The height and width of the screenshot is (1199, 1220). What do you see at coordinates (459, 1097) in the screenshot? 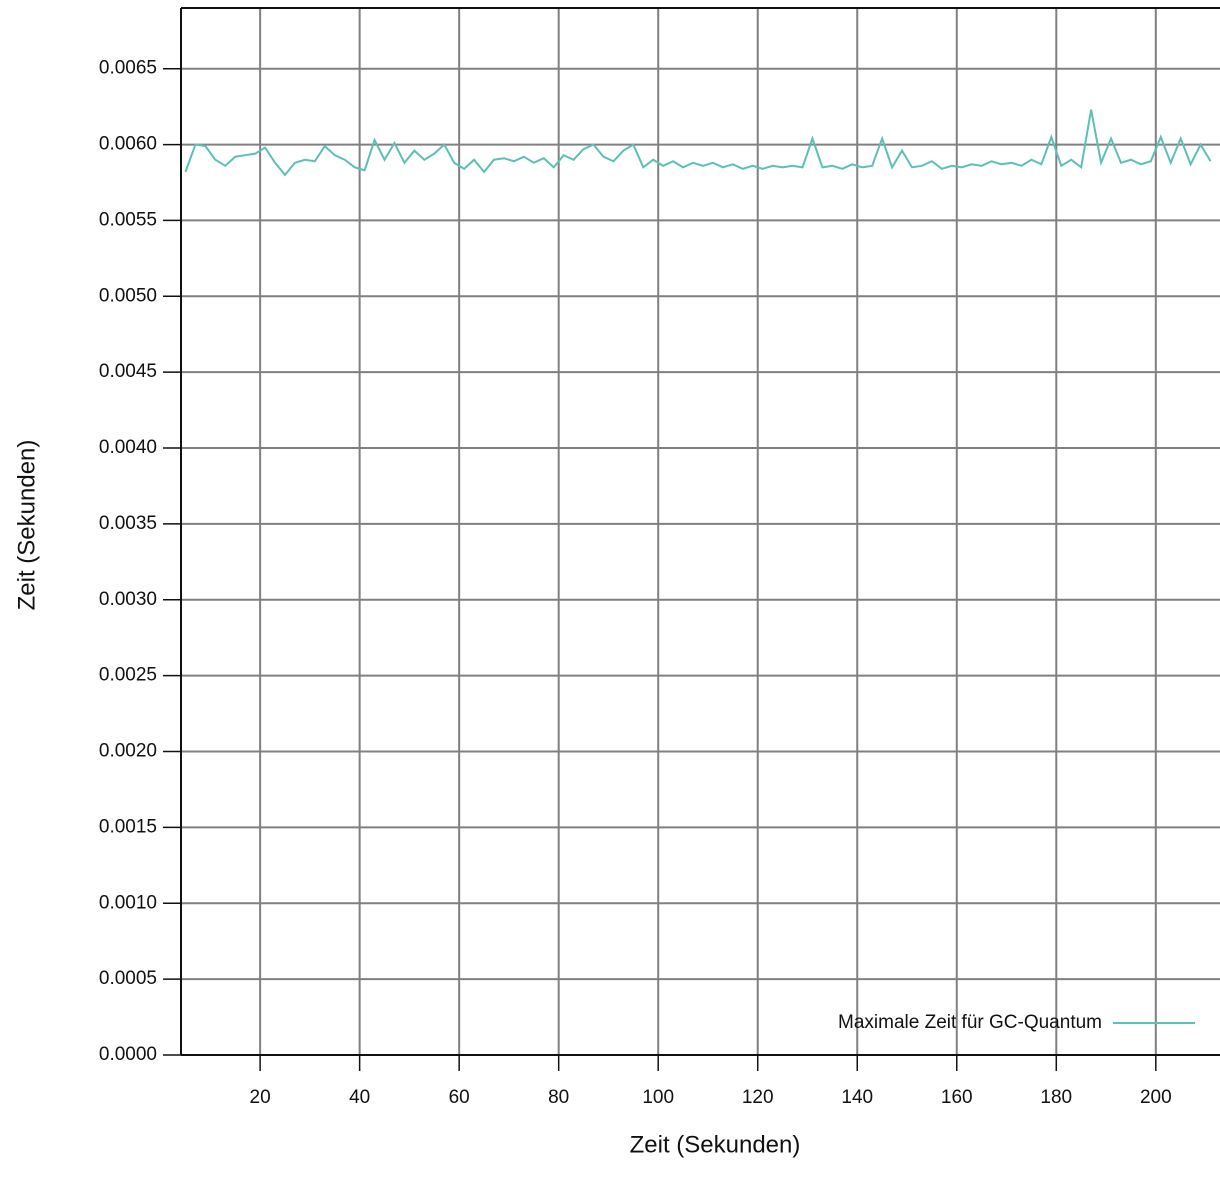
I see `x-tick-label: 60` at bounding box center [459, 1097].